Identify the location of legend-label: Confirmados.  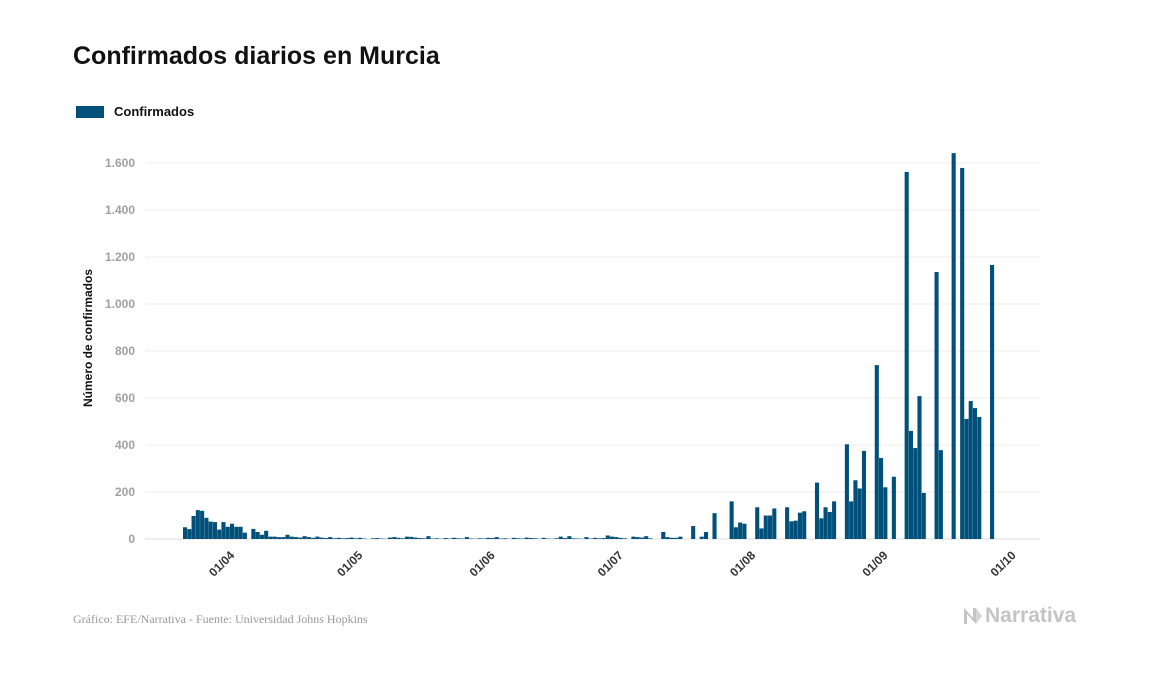
(154, 111).